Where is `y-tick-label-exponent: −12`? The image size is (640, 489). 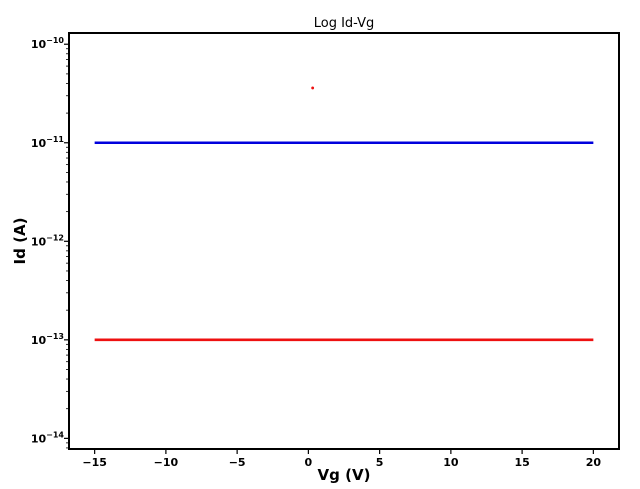
y-tick-label-exponent: −12 is located at coordinates (55, 237).